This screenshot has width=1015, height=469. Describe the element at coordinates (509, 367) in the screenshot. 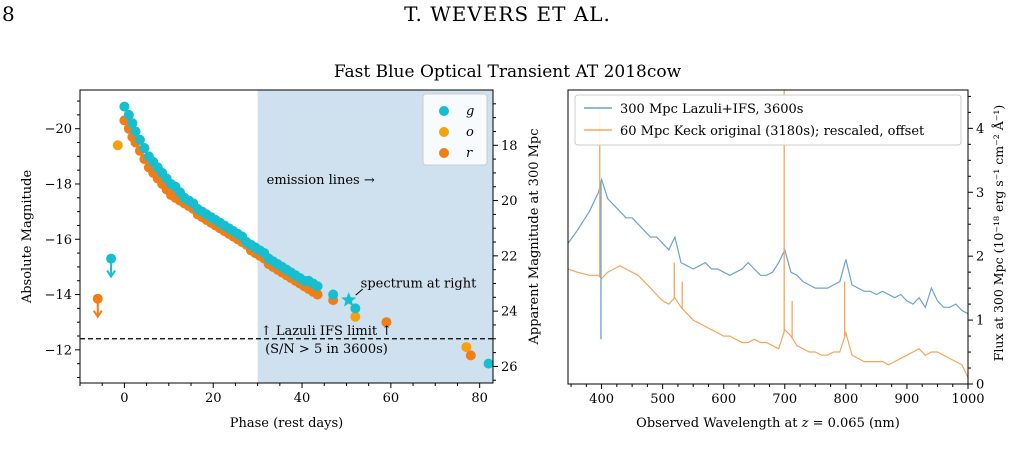

I see `y2-tick-label: 26` at that location.